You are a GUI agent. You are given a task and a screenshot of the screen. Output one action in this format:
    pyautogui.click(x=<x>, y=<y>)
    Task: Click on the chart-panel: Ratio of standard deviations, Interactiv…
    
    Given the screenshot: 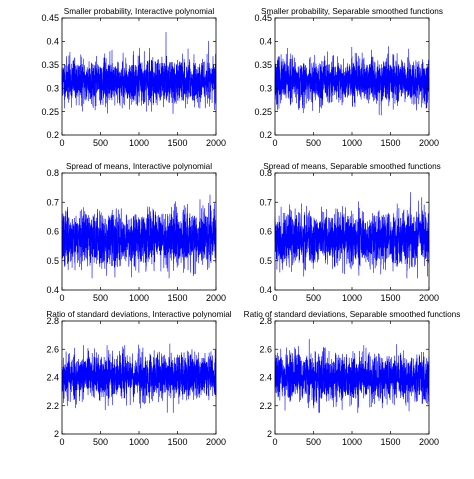 What is the action you would take?
    pyautogui.click(x=138, y=378)
    